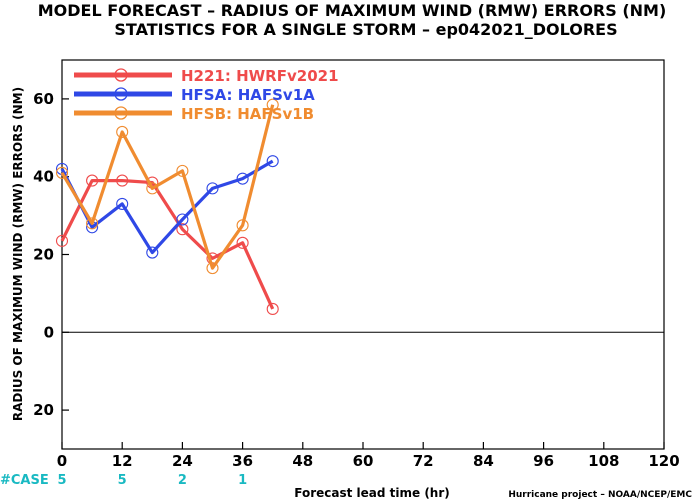 This screenshot has width=700, height=503. I want to click on case-count-label: #CASE, so click(24, 480).